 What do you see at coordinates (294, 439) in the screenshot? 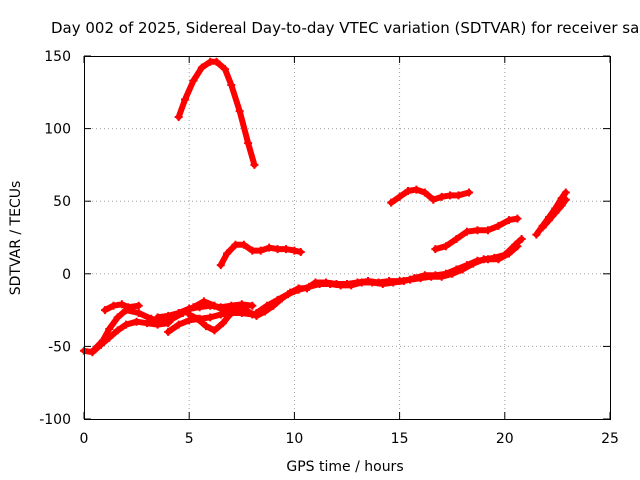
I see `x-tick-label: 10` at bounding box center [294, 439].